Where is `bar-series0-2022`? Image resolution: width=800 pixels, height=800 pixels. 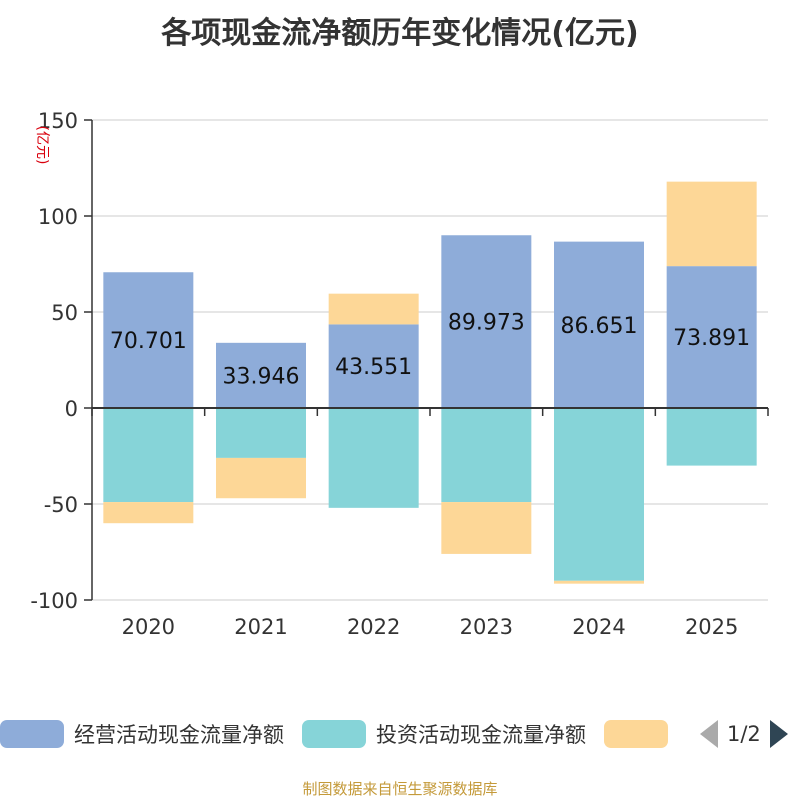 bar-series0-2022 is located at coordinates (373, 366).